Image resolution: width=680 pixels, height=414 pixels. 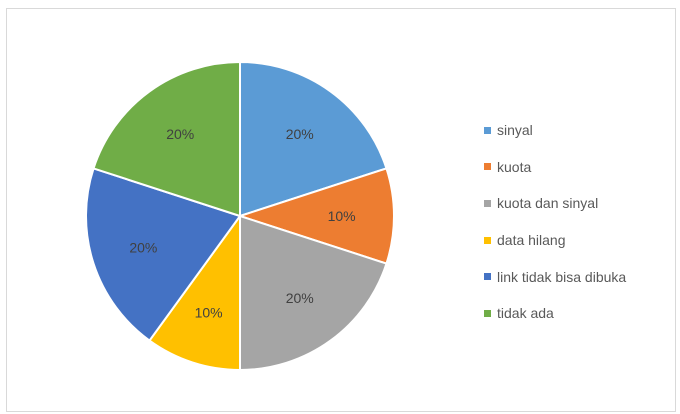 I want to click on legend-label: data hilang, so click(x=531, y=240).